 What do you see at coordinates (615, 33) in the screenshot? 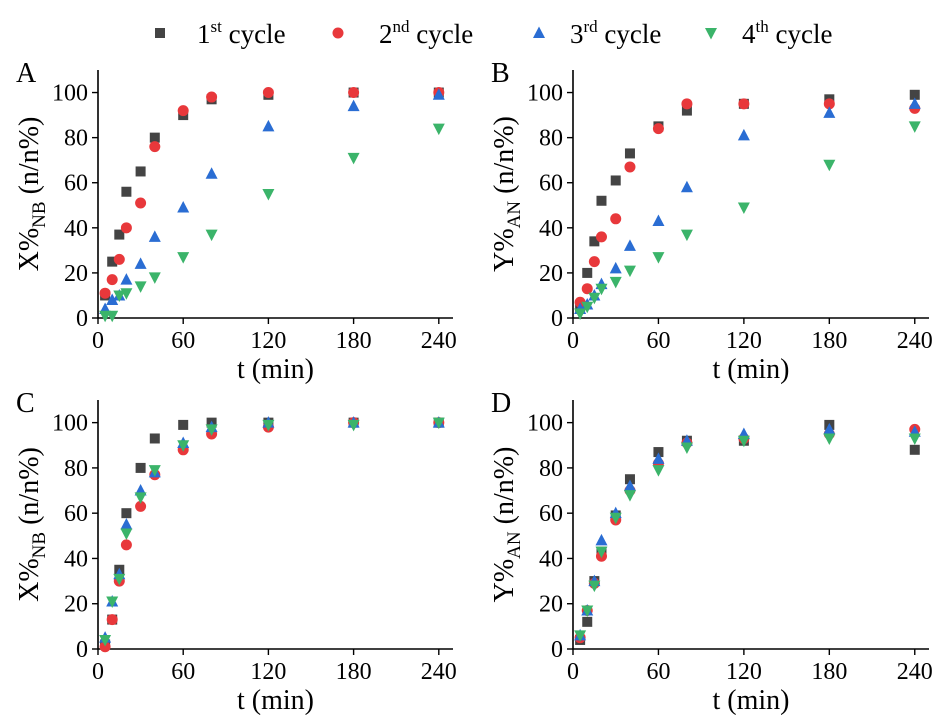
I see `legend-label-3: 3rd cycle` at bounding box center [615, 33].